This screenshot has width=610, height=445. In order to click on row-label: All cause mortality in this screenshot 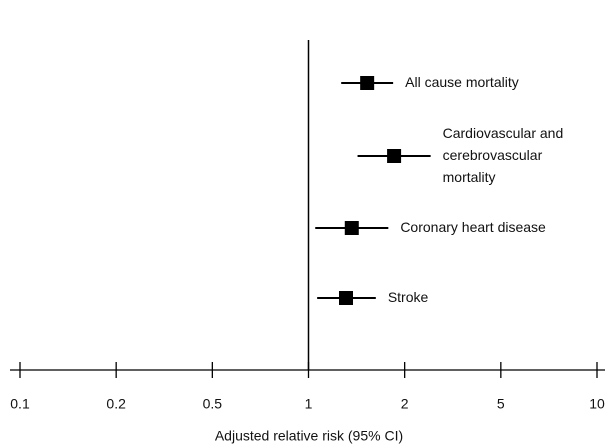, I will do `click(462, 82)`.